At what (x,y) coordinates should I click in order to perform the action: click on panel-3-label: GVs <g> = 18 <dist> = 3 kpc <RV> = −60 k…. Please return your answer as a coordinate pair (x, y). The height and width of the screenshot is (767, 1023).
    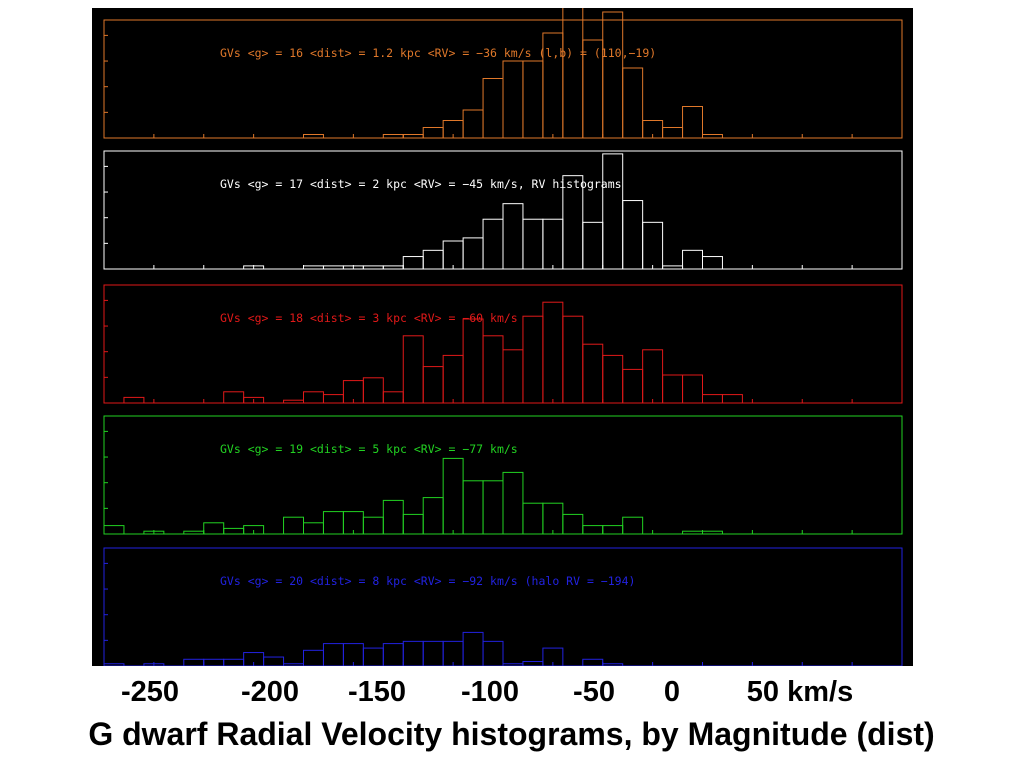
    Looking at the image, I should click on (369, 318).